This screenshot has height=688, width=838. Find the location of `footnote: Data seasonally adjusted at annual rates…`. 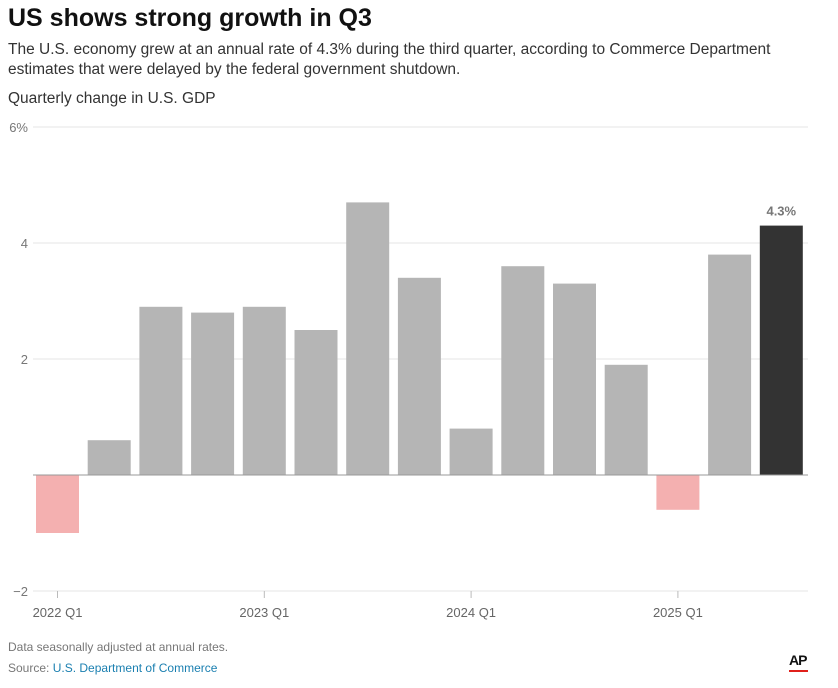

footnote: Data seasonally adjusted at annual rates… is located at coordinates (118, 647).